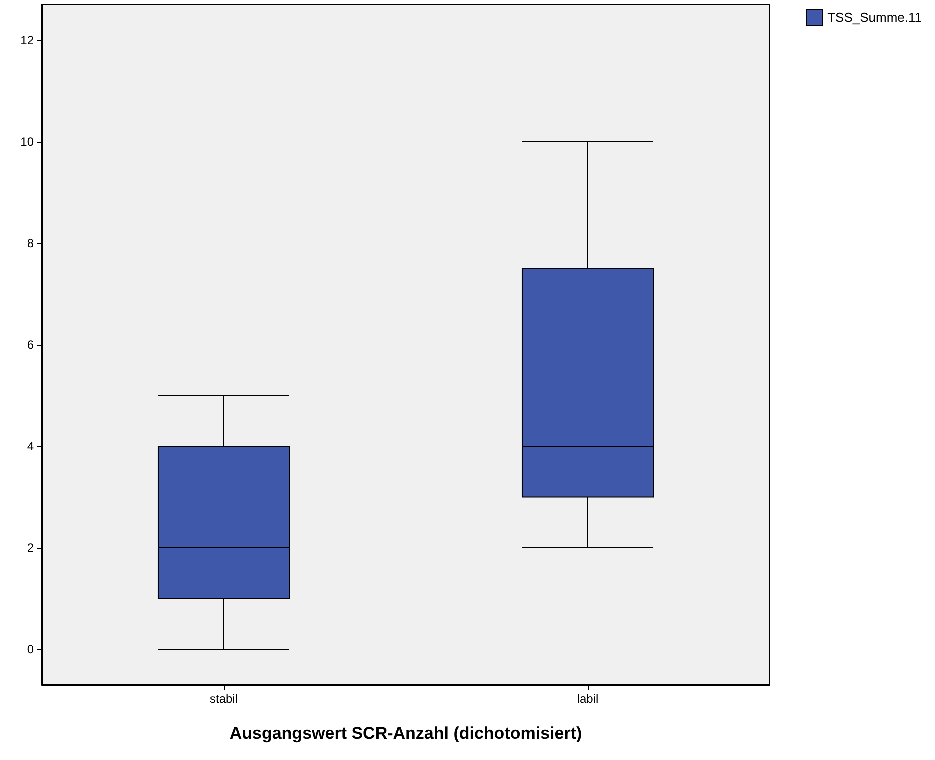 The image size is (935, 760). I want to click on legend-label: TSS_Summe.11, so click(875, 17).